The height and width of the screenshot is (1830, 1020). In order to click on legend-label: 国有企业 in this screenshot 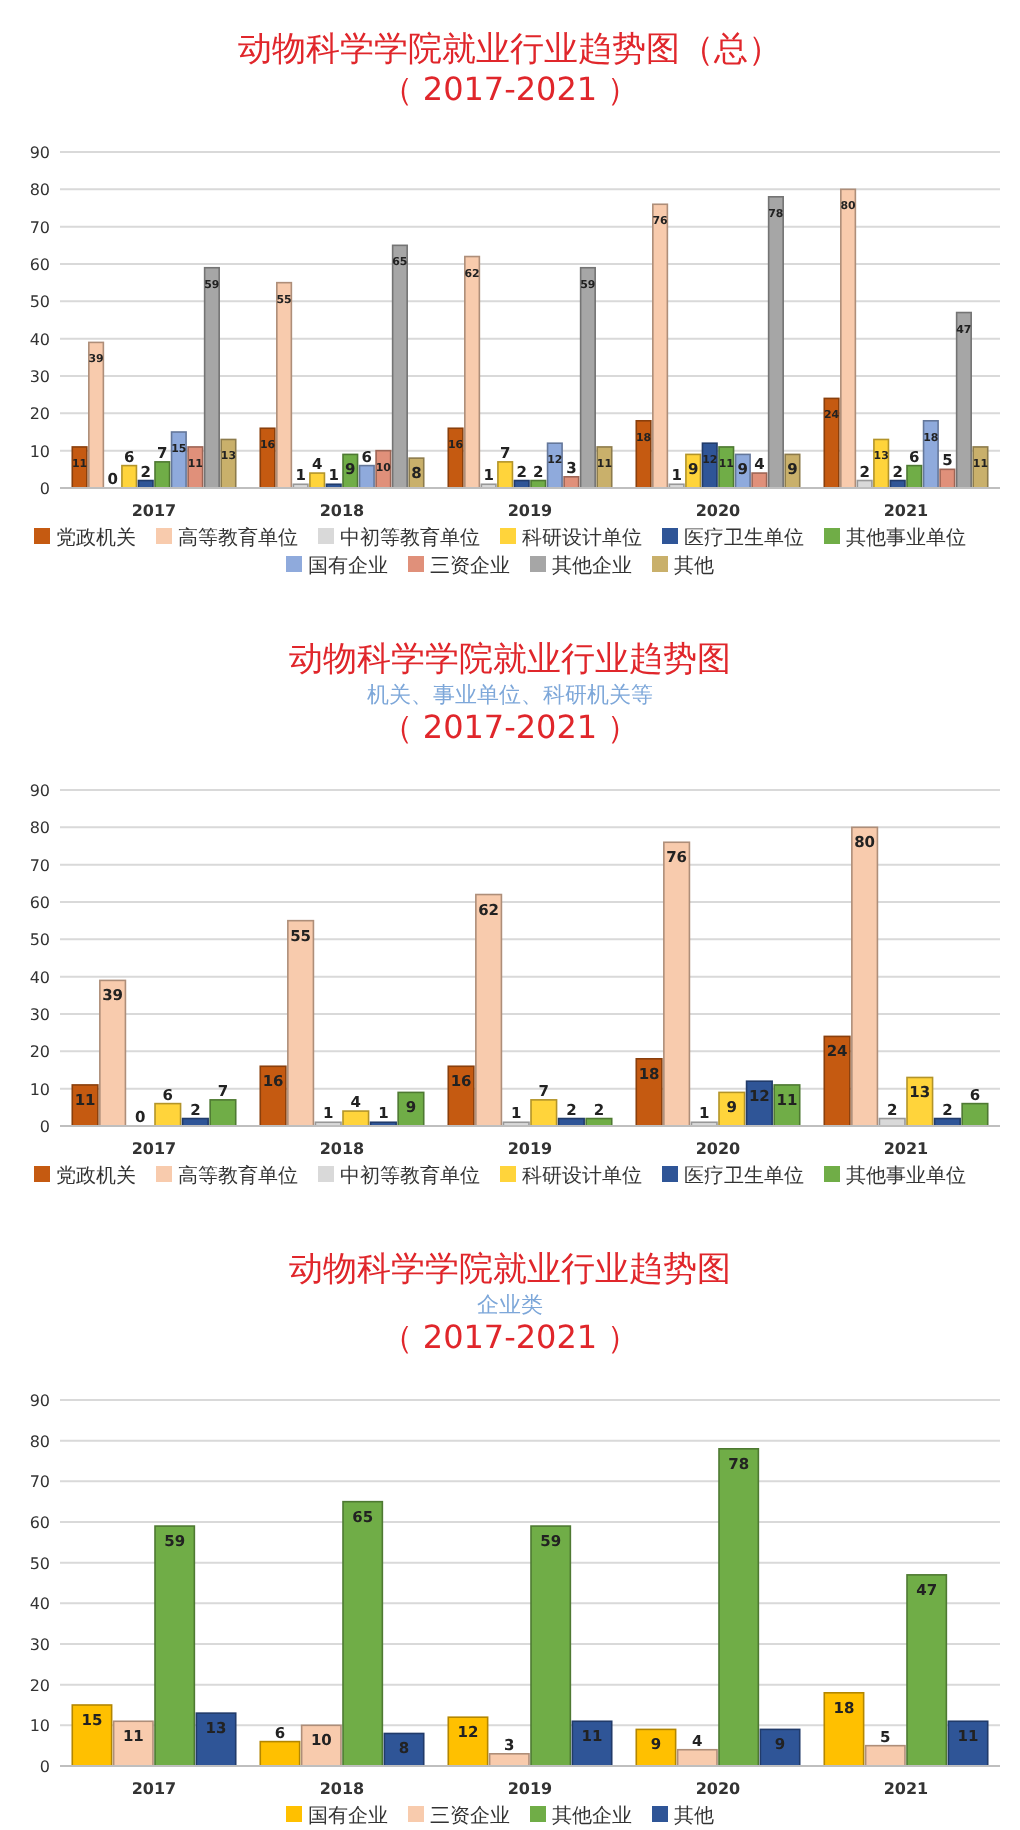, I will do `click(348, 1816)`.